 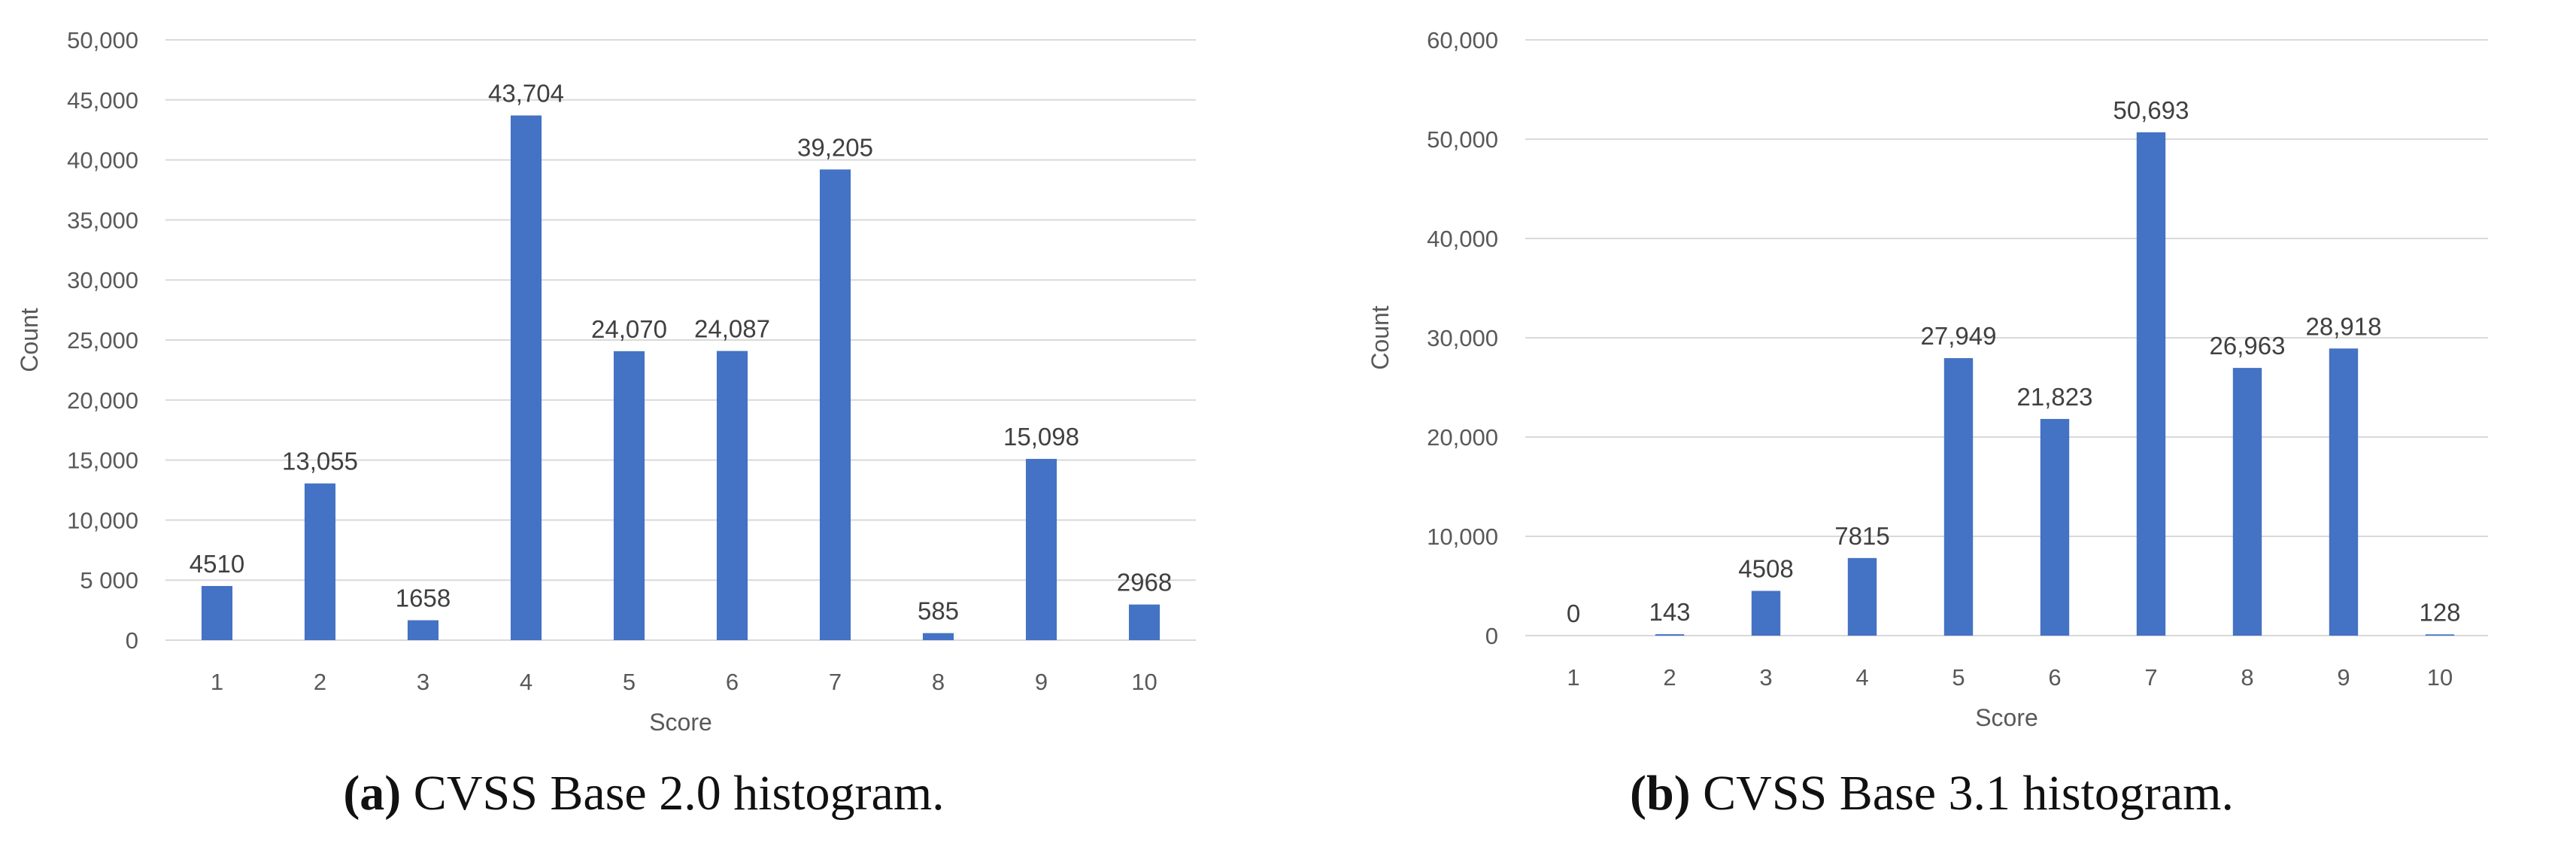 I want to click on data-label: 0, so click(x=1573, y=613).